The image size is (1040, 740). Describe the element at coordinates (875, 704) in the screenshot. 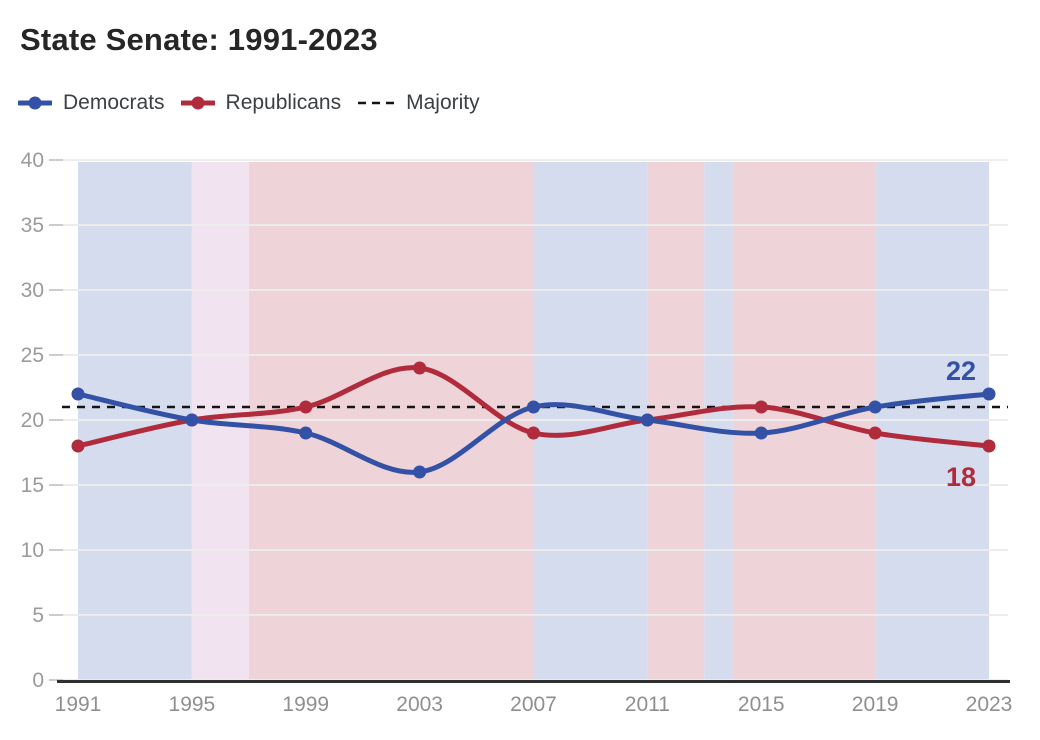

I see `x-axis-label: 2019` at that location.